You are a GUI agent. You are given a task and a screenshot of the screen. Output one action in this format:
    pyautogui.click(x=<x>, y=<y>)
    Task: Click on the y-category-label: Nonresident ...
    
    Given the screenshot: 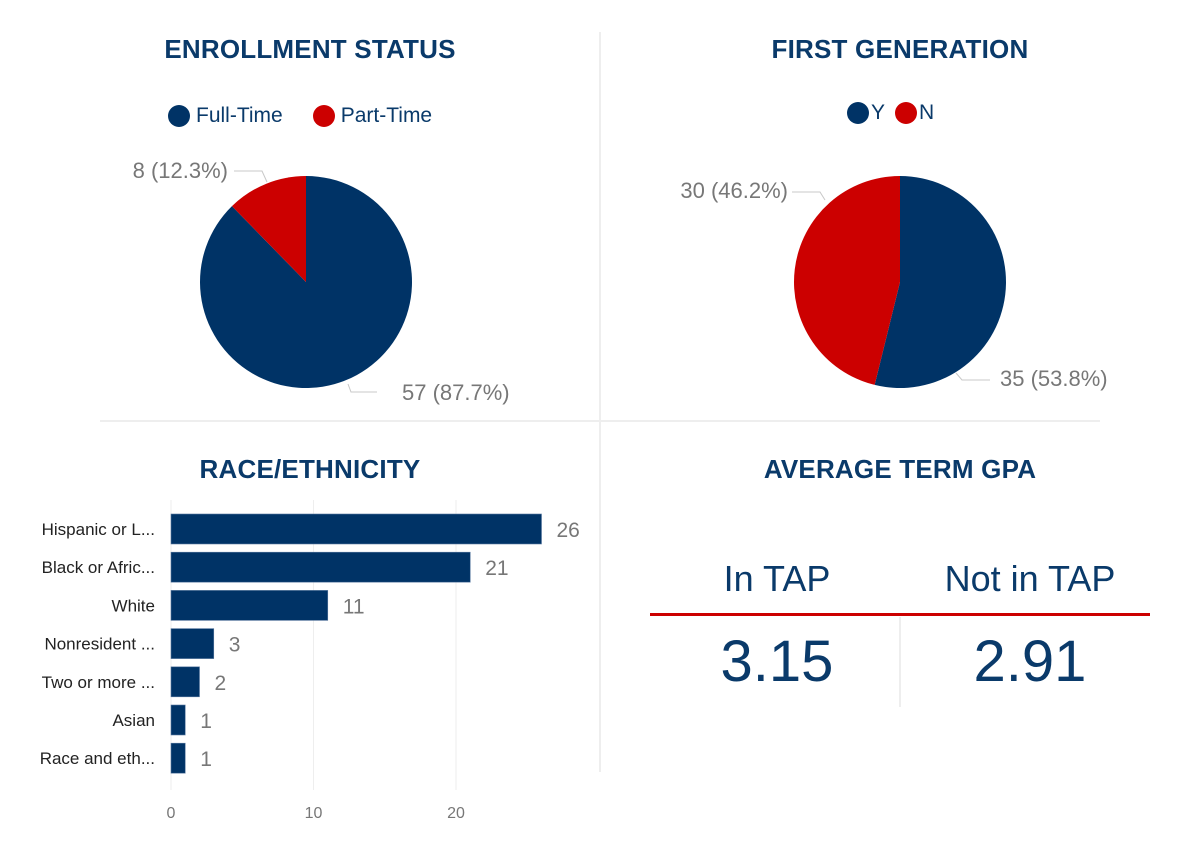 What is the action you would take?
    pyautogui.click(x=99, y=644)
    